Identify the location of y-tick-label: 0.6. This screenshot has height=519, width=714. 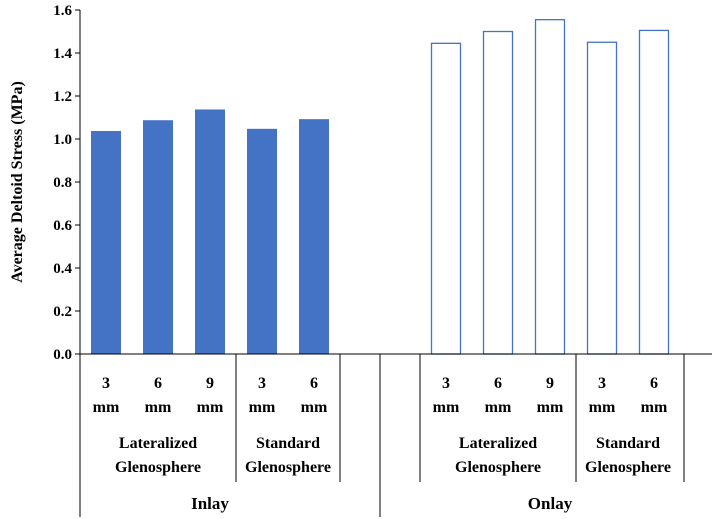
(62, 226).